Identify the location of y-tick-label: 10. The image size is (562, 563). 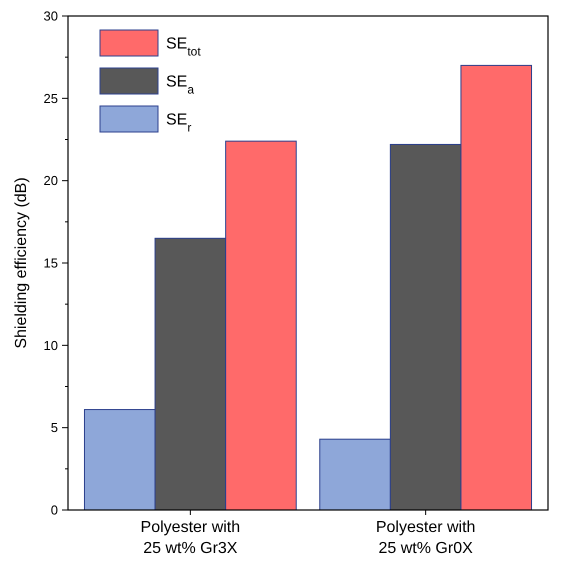
(51, 345).